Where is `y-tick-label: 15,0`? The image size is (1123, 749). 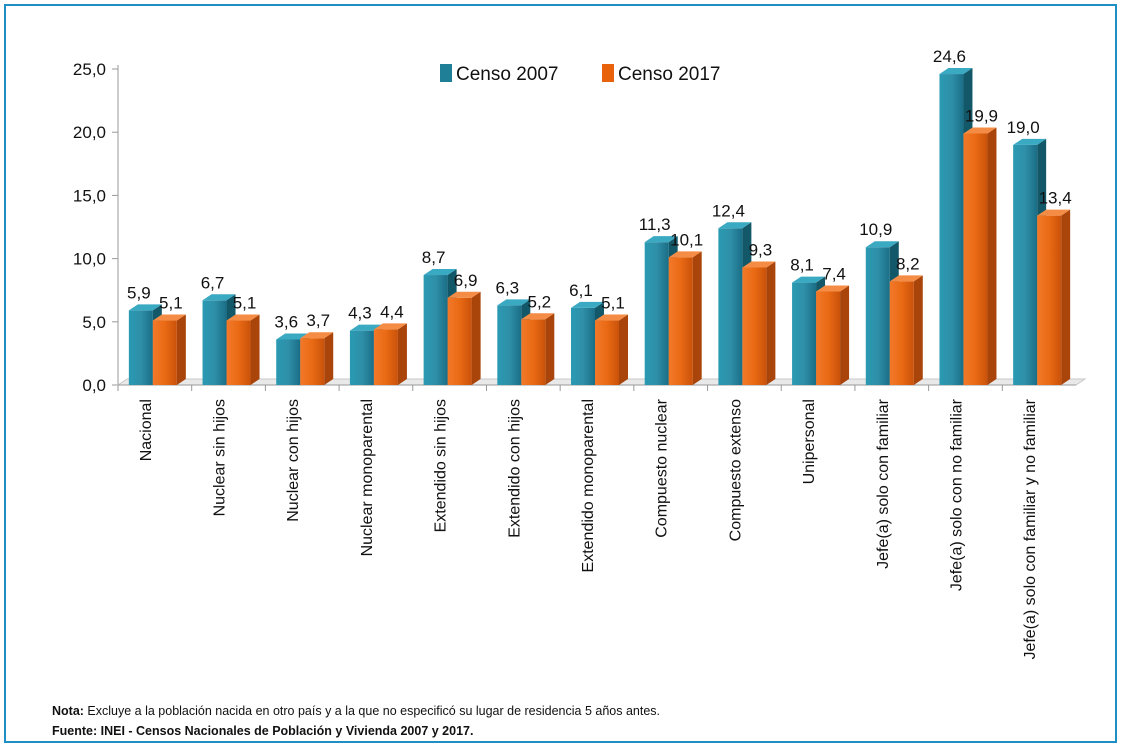
y-tick-label: 15,0 is located at coordinates (89, 195).